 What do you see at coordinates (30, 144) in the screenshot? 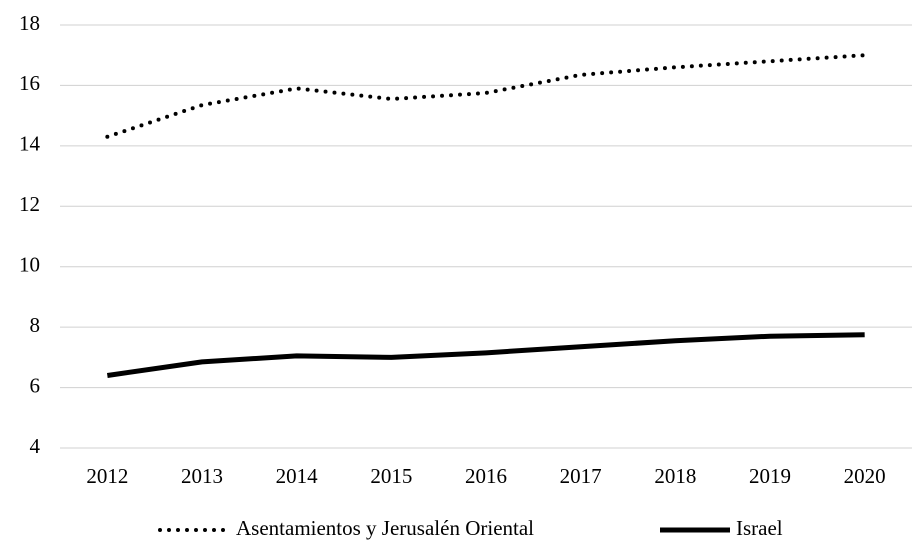
I see `y-tick-label: 14` at bounding box center [30, 144].